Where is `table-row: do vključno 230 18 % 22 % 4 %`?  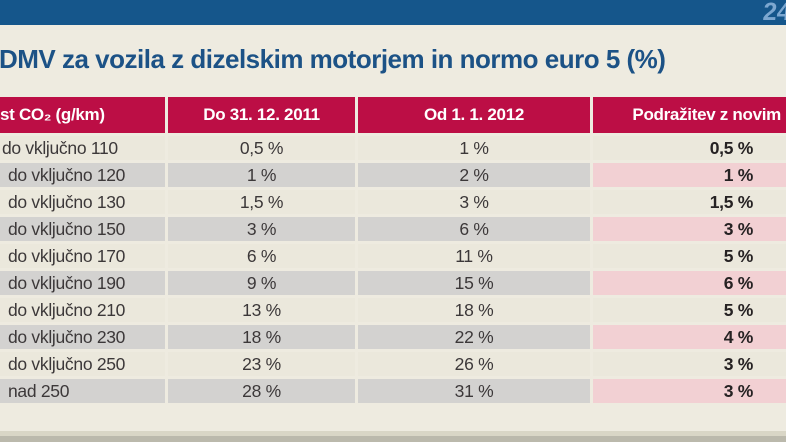 table-row: do vključno 230 18 % 22 % 4 % is located at coordinates (393, 337).